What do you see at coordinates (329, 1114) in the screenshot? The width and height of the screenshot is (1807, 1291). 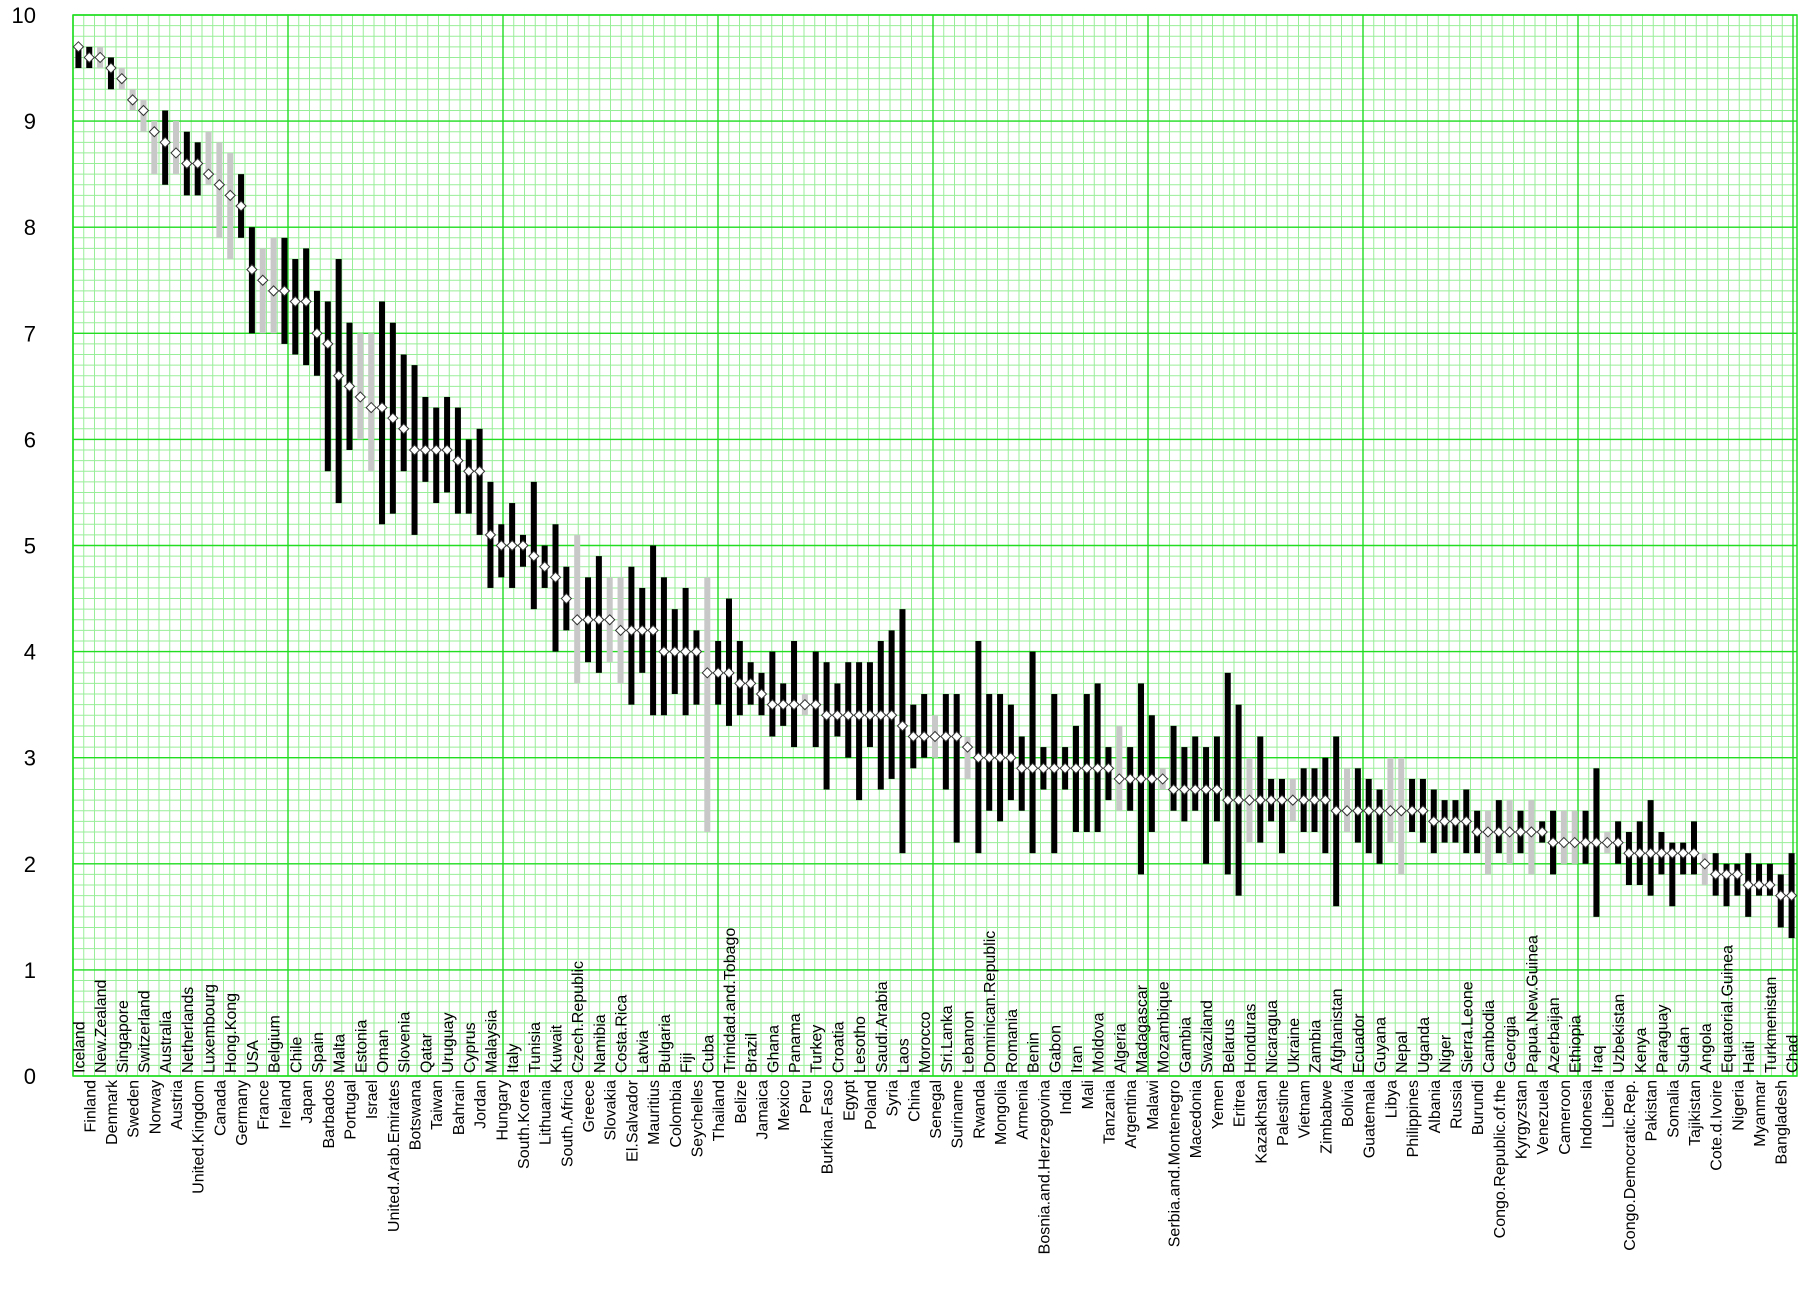 I see `country-label: Barbados` at bounding box center [329, 1114].